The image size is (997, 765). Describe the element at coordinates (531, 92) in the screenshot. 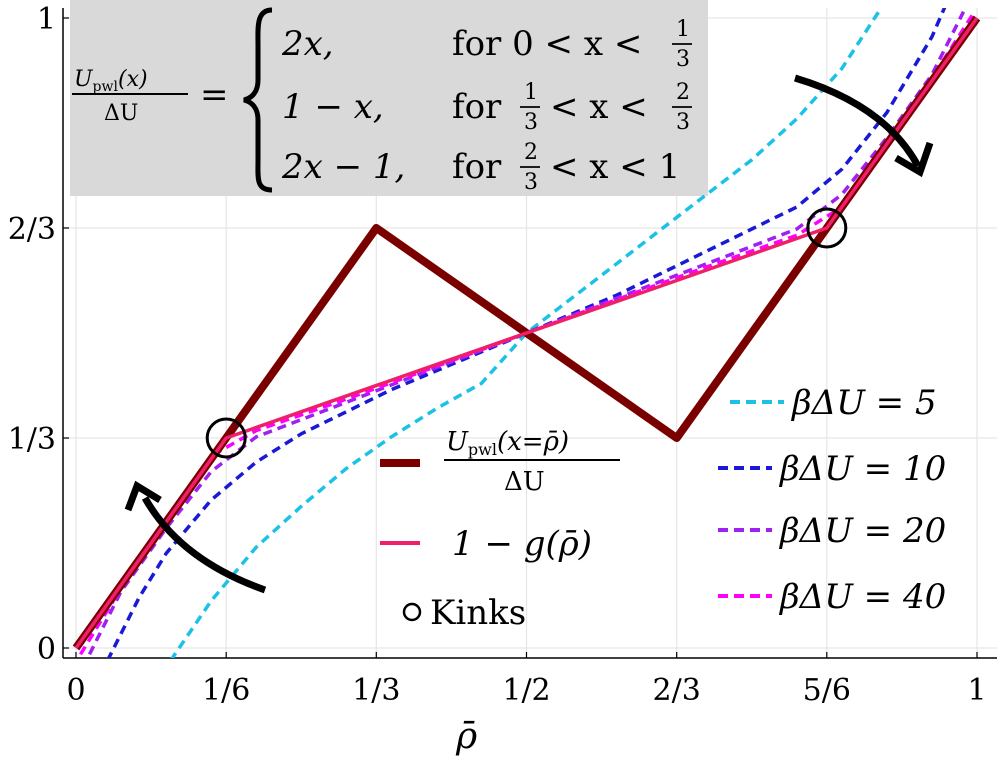

I see `formula-case2-frac1-num: 1` at that location.